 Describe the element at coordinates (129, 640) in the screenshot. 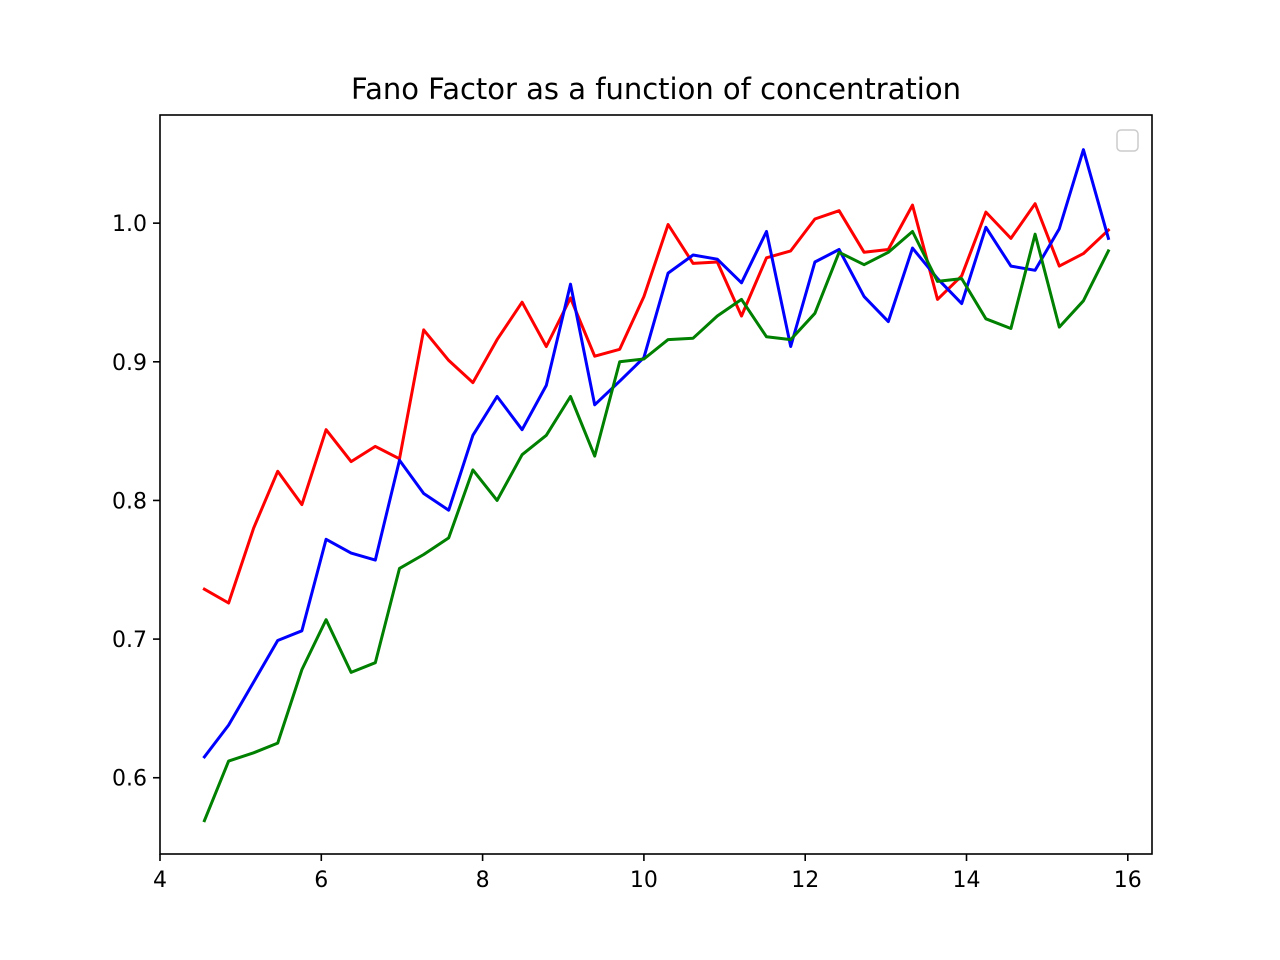

I see `y-tick-label: 0.7` at that location.